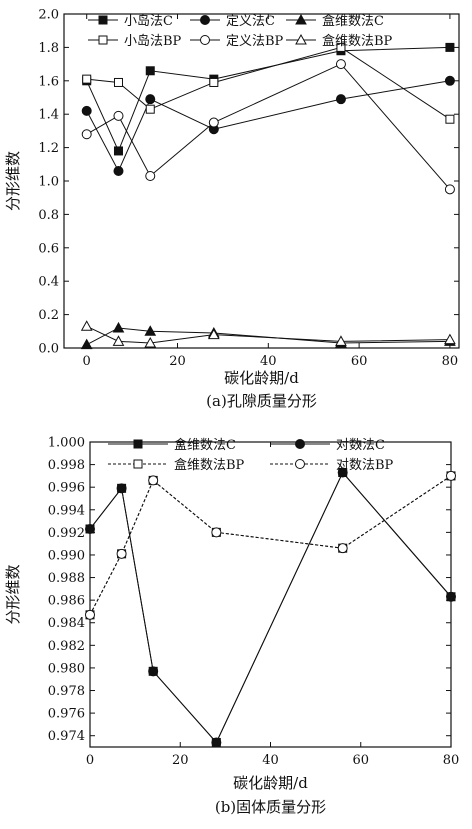  Describe the element at coordinates (66, 623) in the screenshot. I see `chart2-ytick-label: 0.984` at that location.